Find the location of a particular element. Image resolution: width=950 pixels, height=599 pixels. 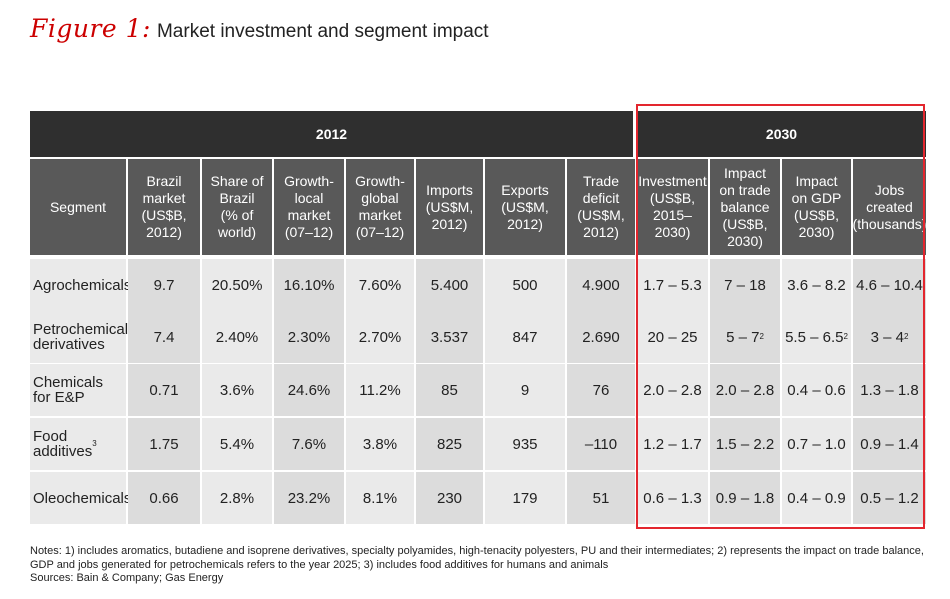

column-header-imports: Imports (US$M, 2012) is located at coordinates (449, 207).